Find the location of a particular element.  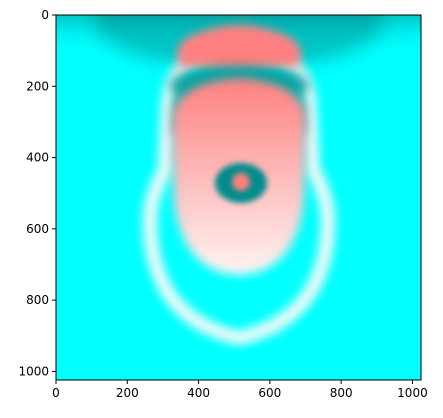

x-tick-label: 600 is located at coordinates (269, 393).